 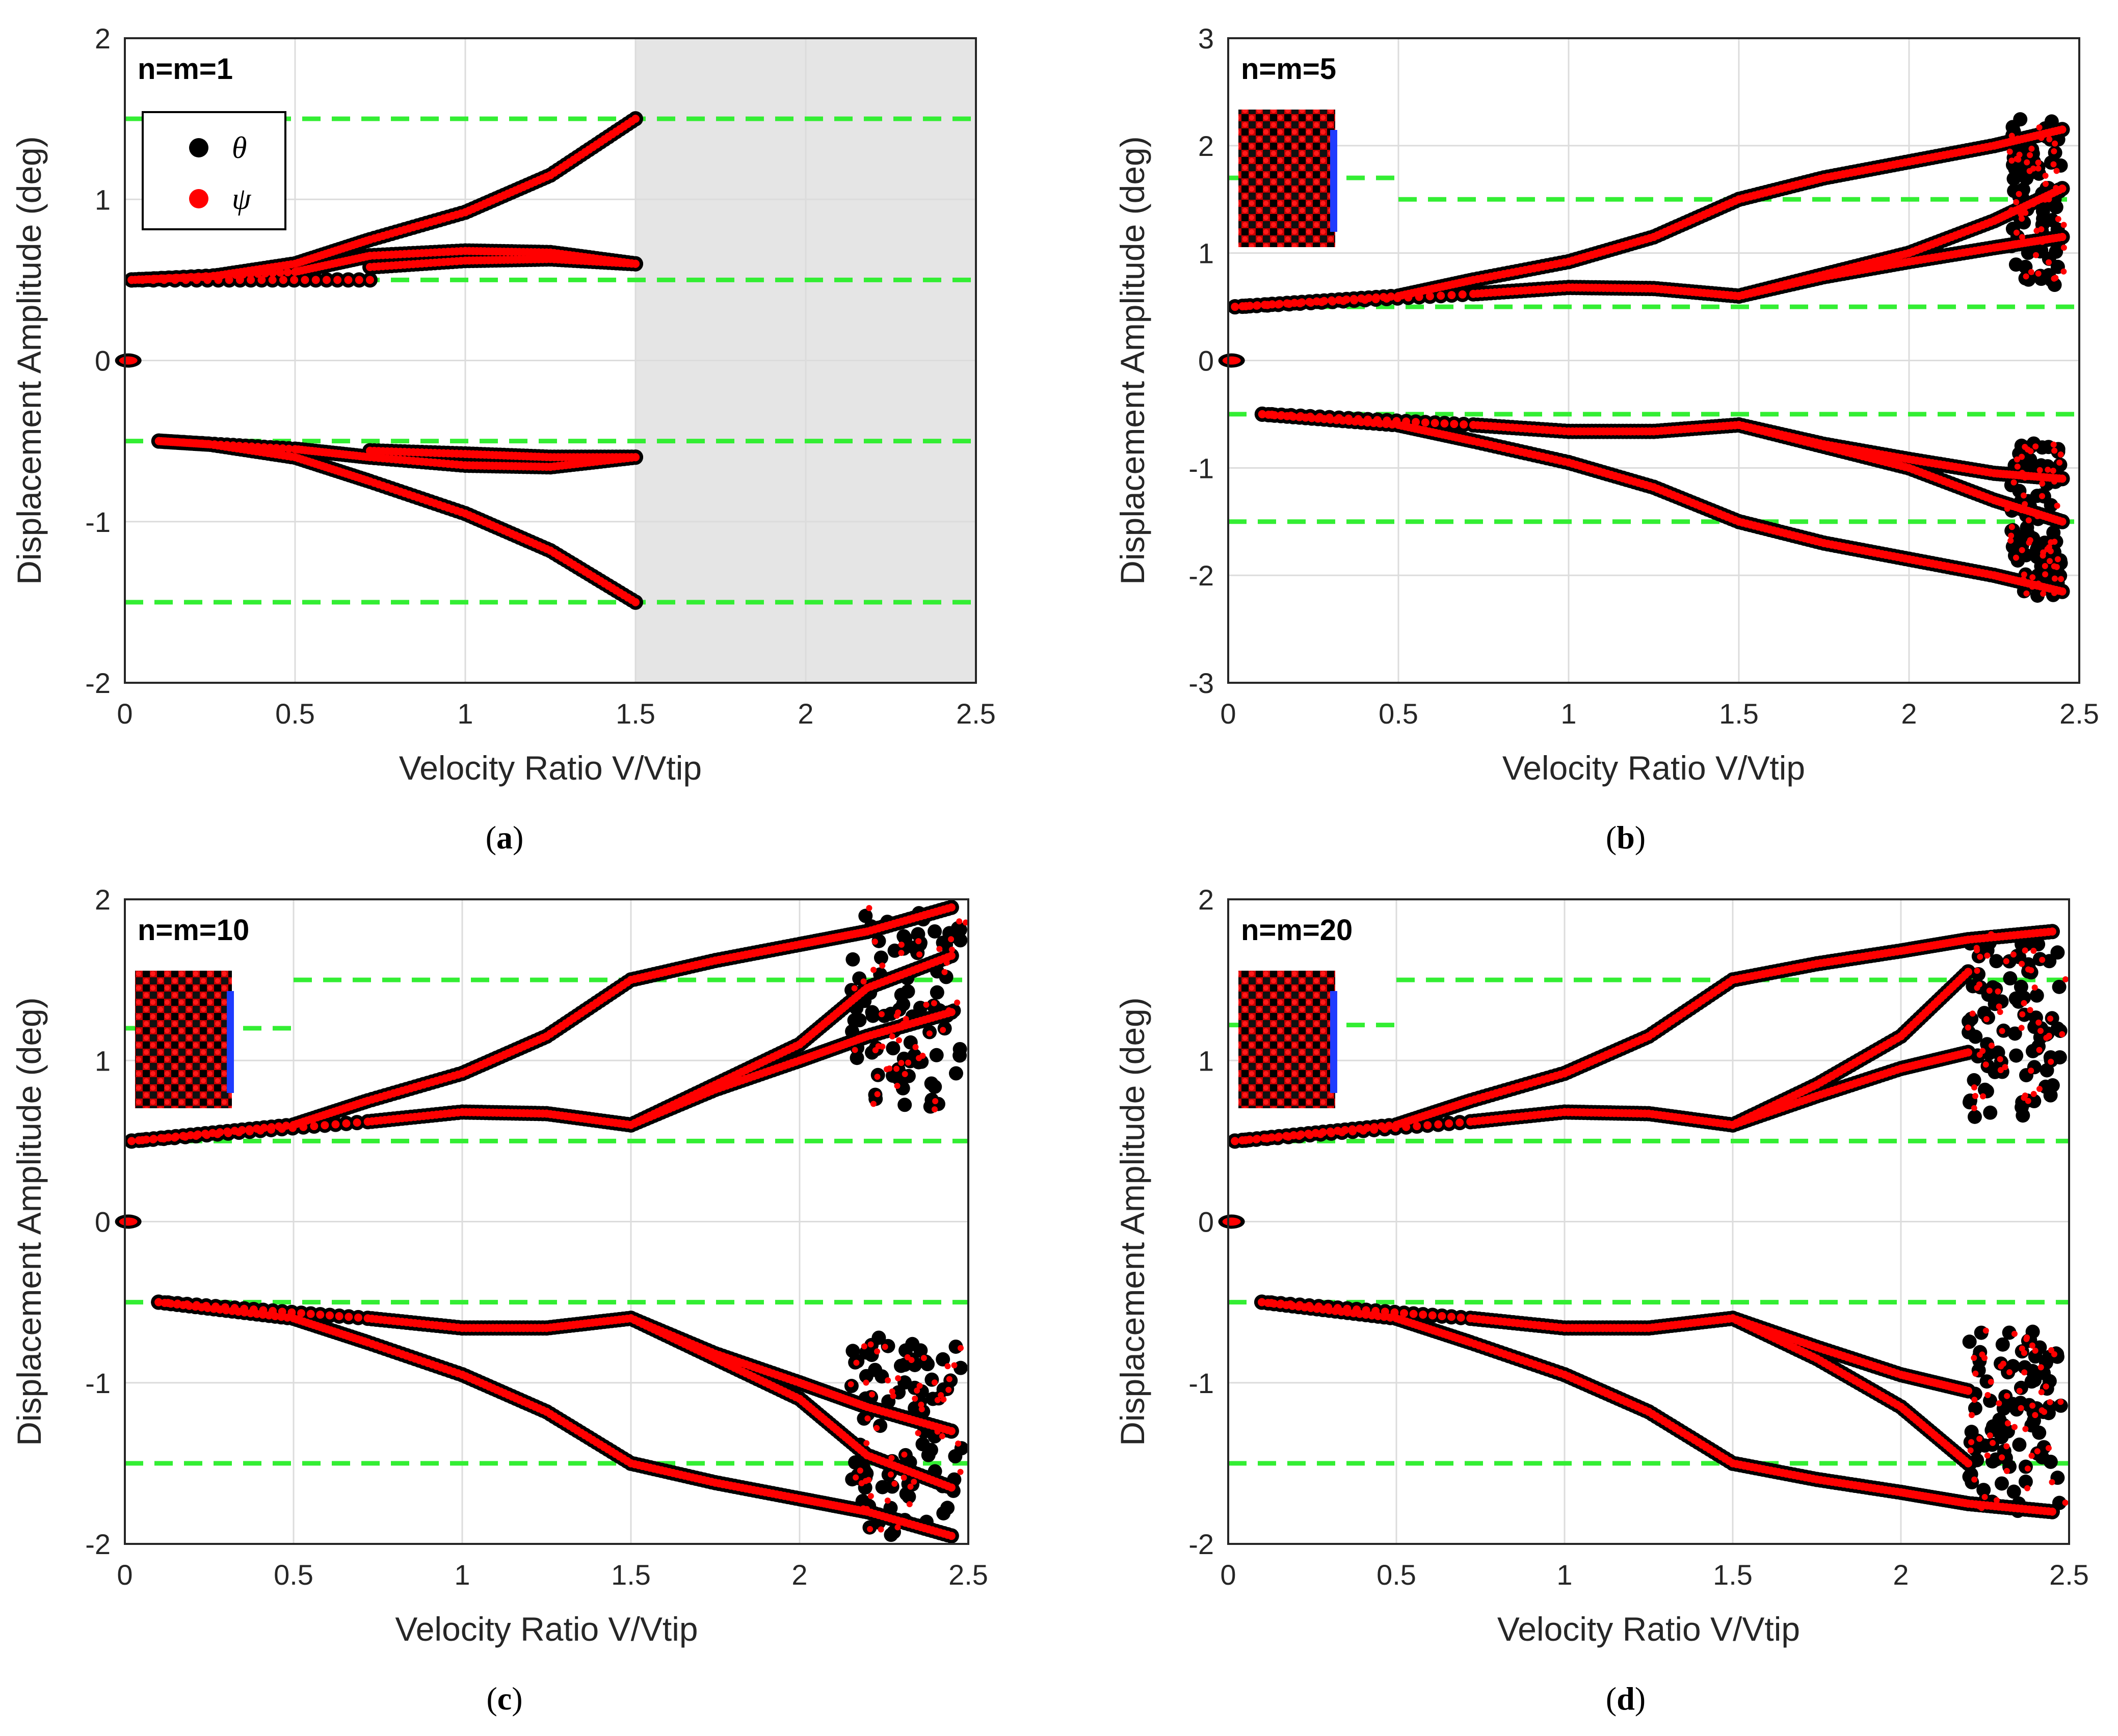 I want to click on inset-thumbnail, so click(x=1286, y=178).